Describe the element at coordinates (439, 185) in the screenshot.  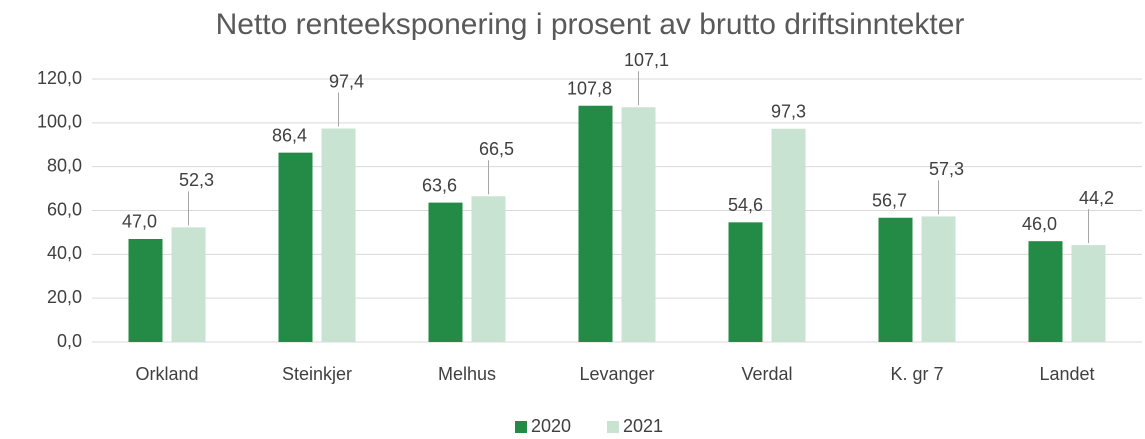
I see `data-label: 63,6` at that location.